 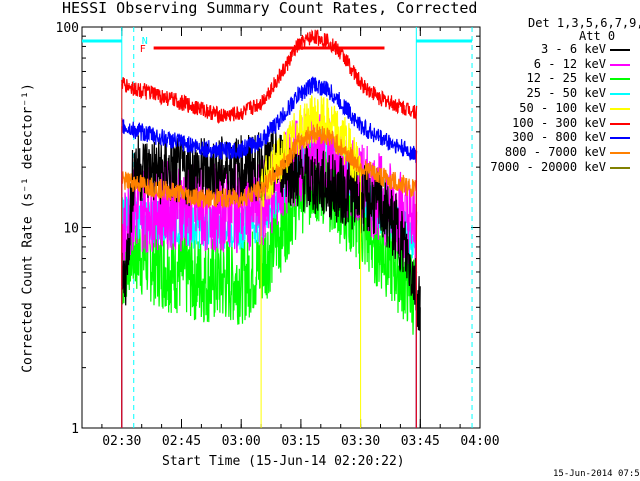 I want to click on y-tick-label: 1, so click(x=75, y=429).